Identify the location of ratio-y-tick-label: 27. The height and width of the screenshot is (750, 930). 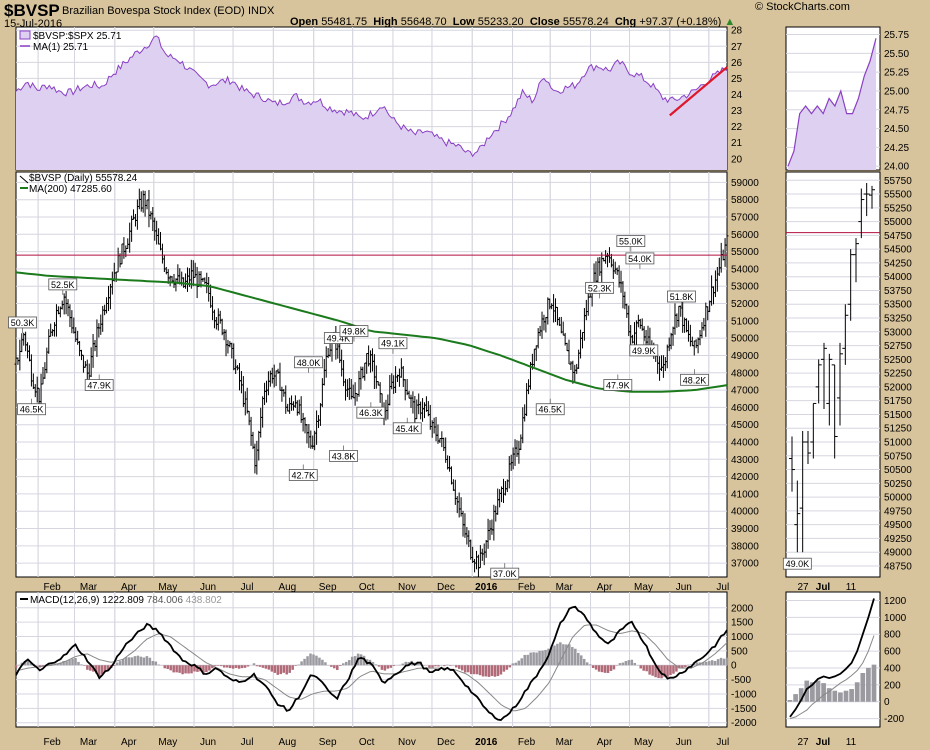
(737, 47).